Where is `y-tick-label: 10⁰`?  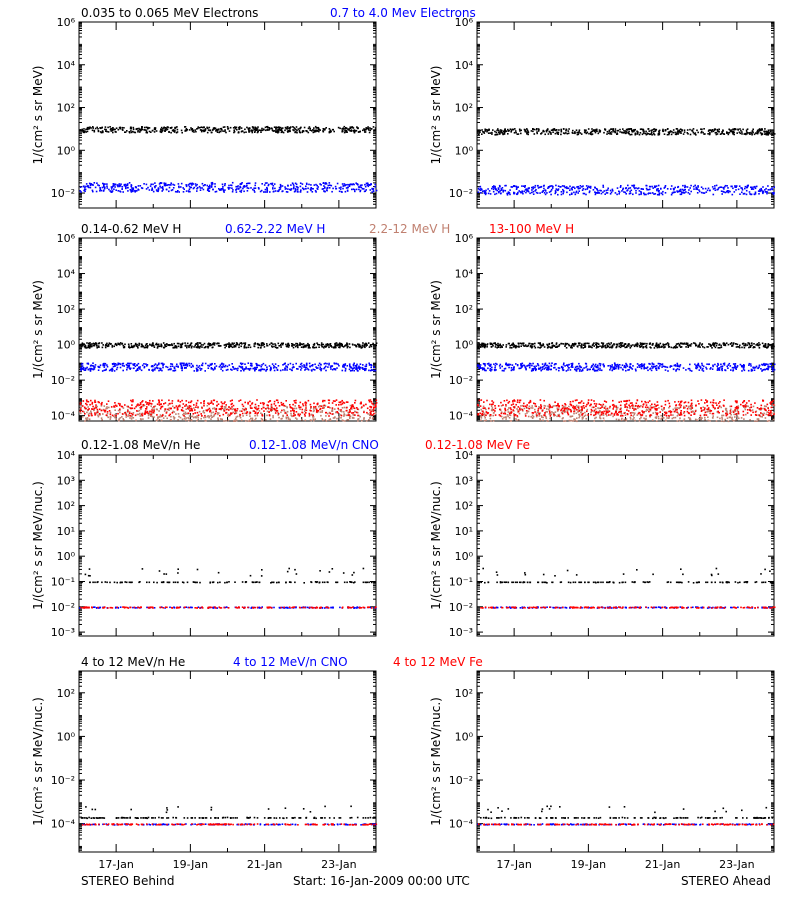 y-tick-label: 10⁰ is located at coordinates (464, 150).